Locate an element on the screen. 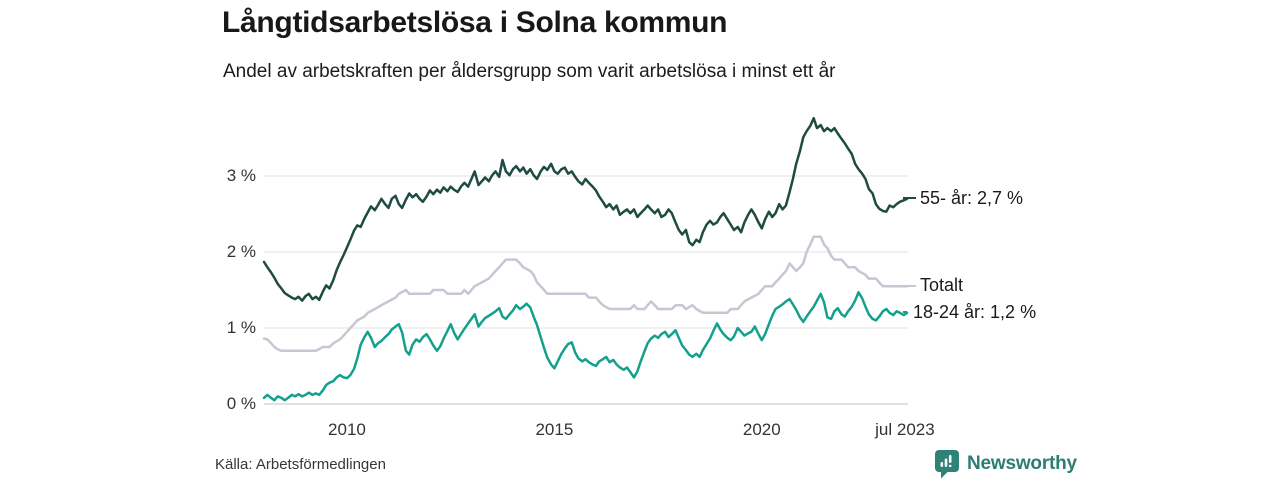  series-label-18-24-r: 18-24 år: 1,2 % is located at coordinates (969, 312).